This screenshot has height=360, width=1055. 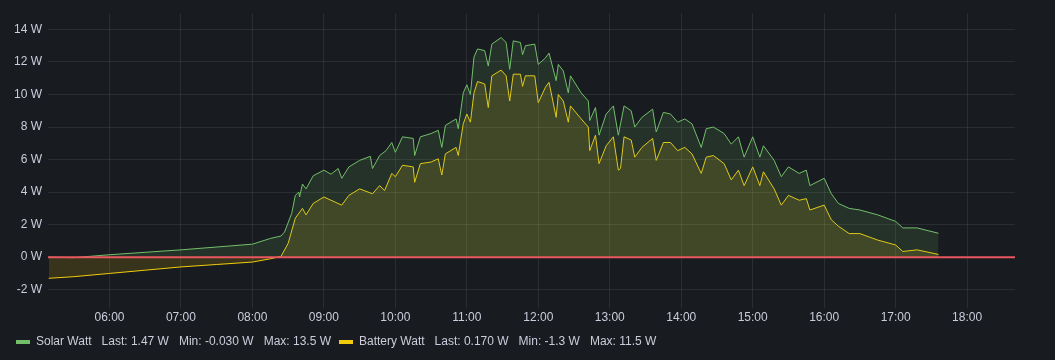 I want to click on legend-label: Solar Watt Last: 1.47 W Min: -0.030 W Max: 13.5 W, so click(x=184, y=341).